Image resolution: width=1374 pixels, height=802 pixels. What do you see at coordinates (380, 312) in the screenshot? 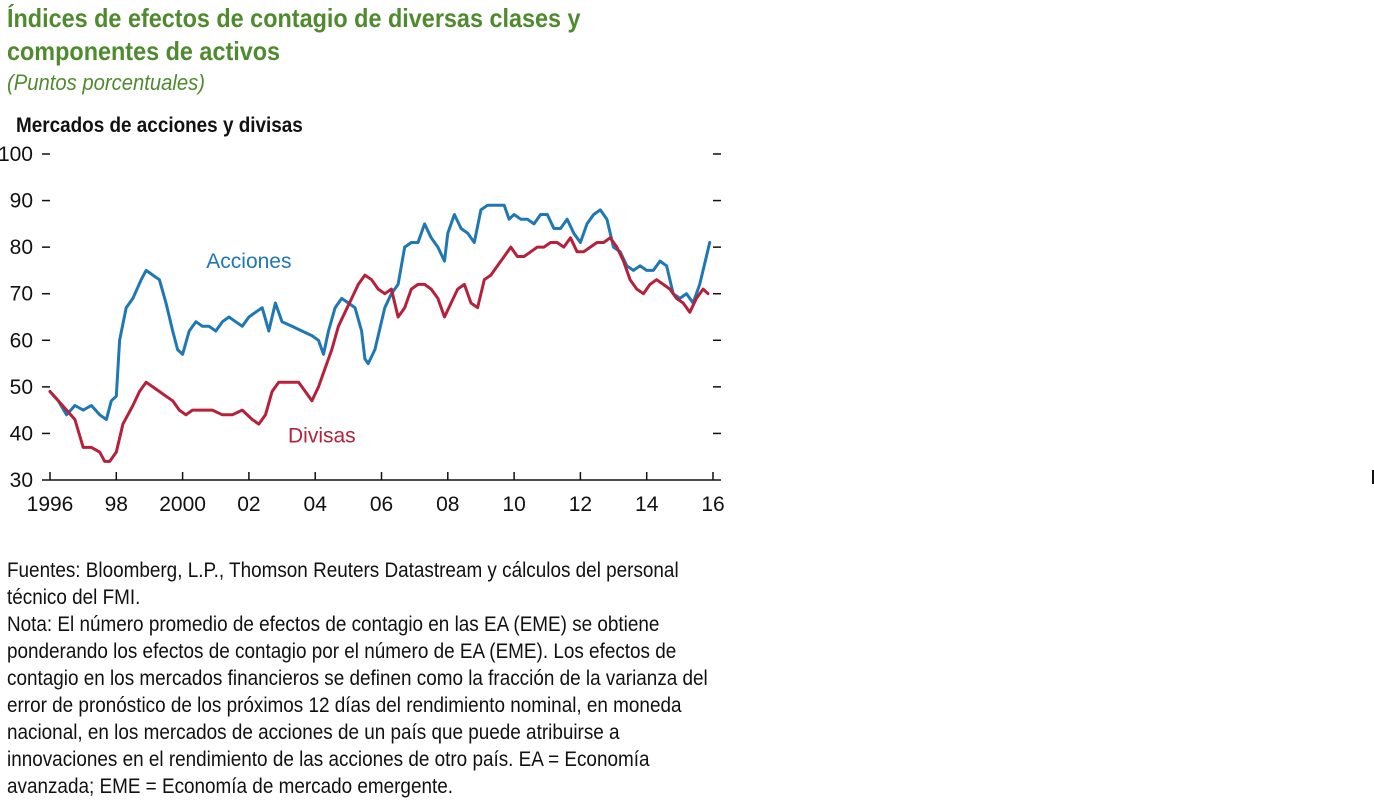
I see `series-line-acciones` at bounding box center [380, 312].